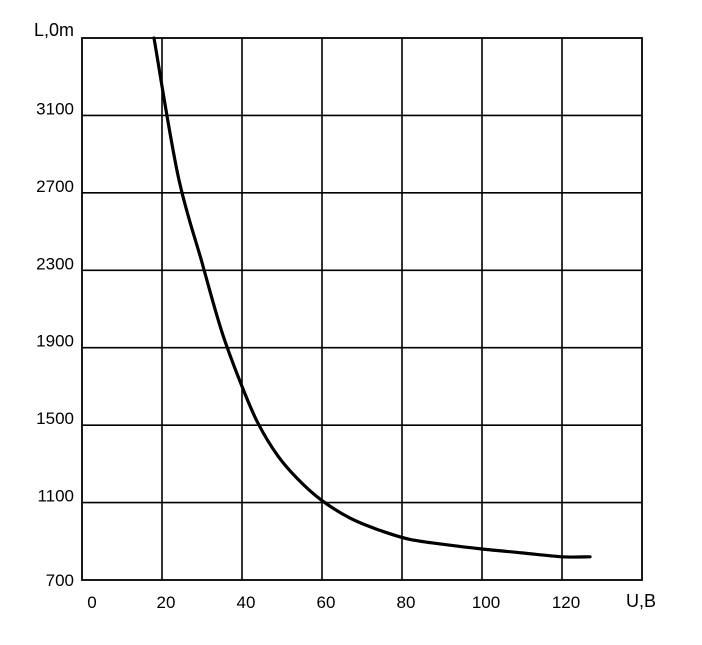 This screenshot has height=645, width=702. Describe the element at coordinates (55, 108) in the screenshot. I see `y-tick-label-3100: 3100` at that location.